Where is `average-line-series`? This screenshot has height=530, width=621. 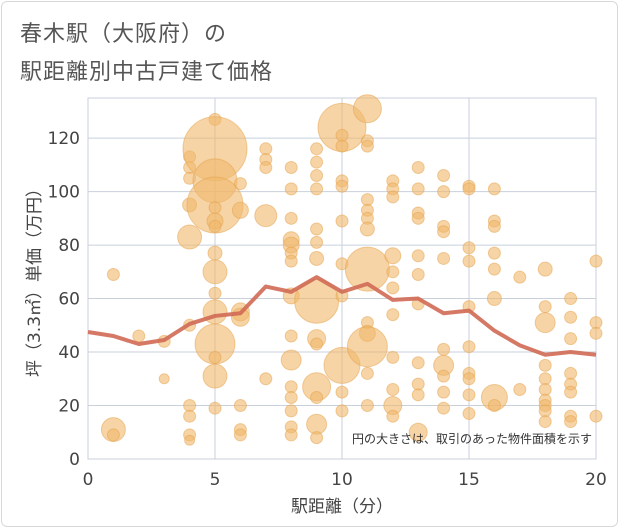 average-line-series is located at coordinates (342, 316).